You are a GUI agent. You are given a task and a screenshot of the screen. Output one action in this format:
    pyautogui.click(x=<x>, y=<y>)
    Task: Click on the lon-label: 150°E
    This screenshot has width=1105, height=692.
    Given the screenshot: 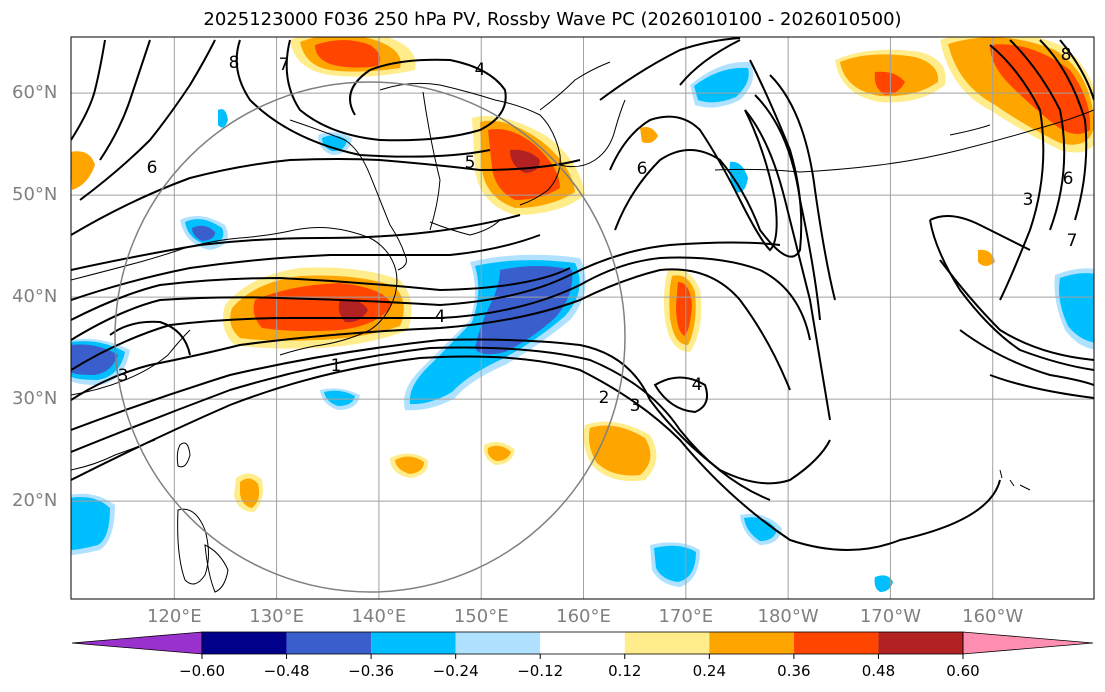 What is the action you would take?
    pyautogui.click(x=481, y=616)
    